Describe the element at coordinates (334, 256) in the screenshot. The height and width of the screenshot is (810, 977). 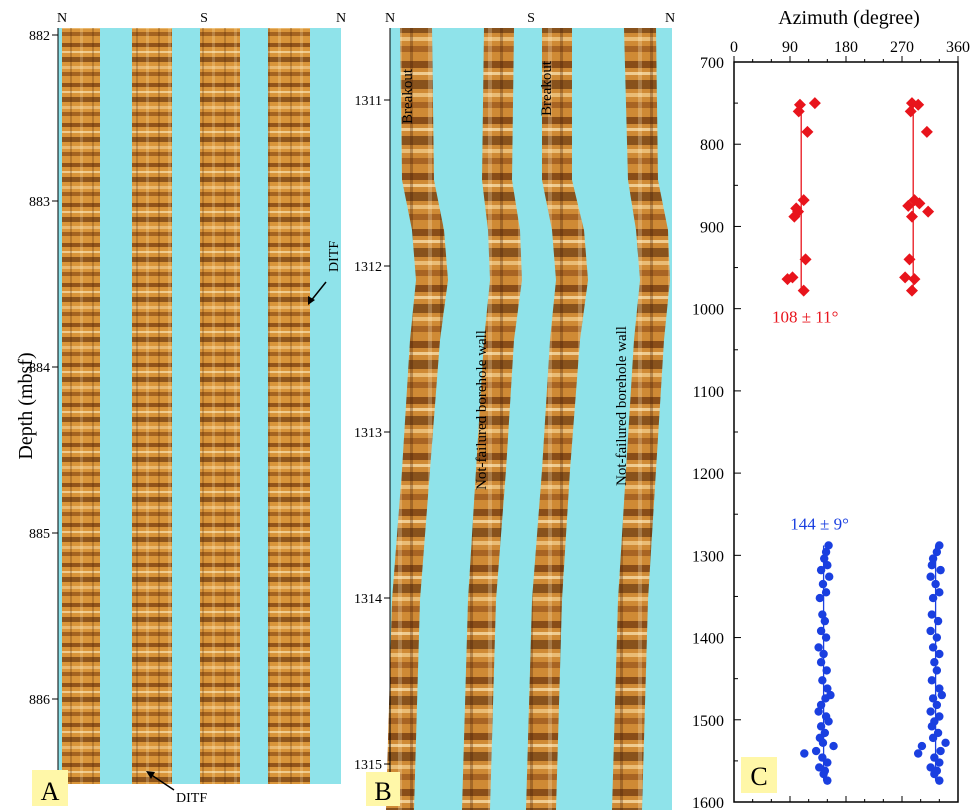
I see `ditf-label-upper: DITF` at that location.